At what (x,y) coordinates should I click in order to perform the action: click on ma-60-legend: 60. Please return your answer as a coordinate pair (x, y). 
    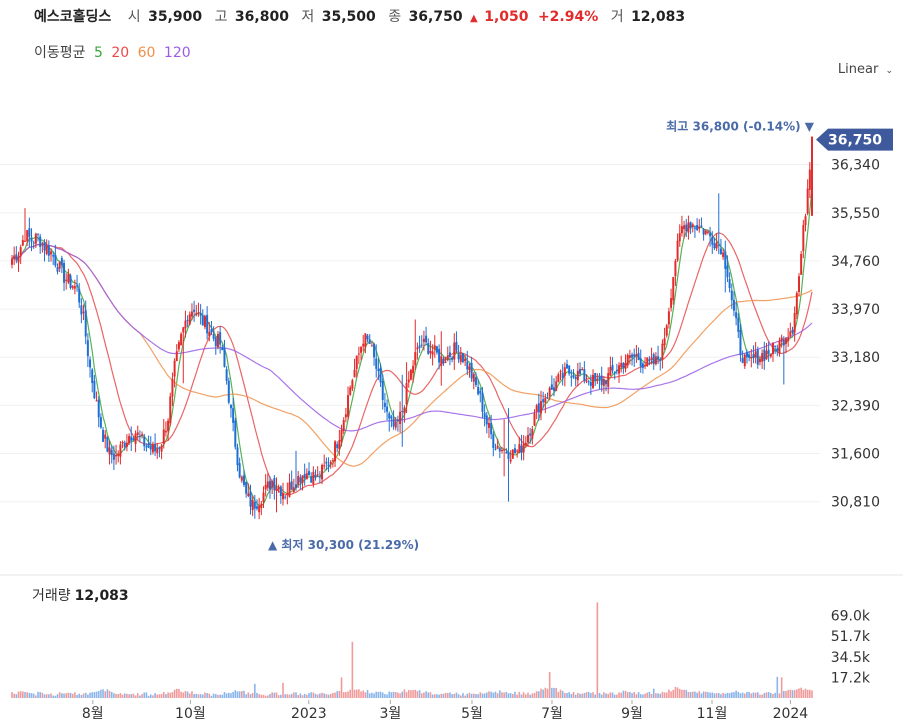
    Looking at the image, I should click on (146, 53).